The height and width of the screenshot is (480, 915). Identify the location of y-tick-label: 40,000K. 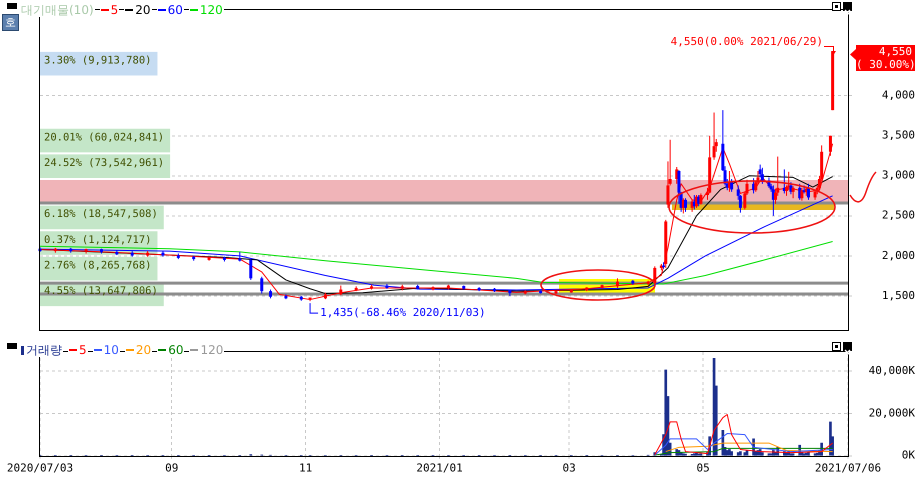
(891, 370).